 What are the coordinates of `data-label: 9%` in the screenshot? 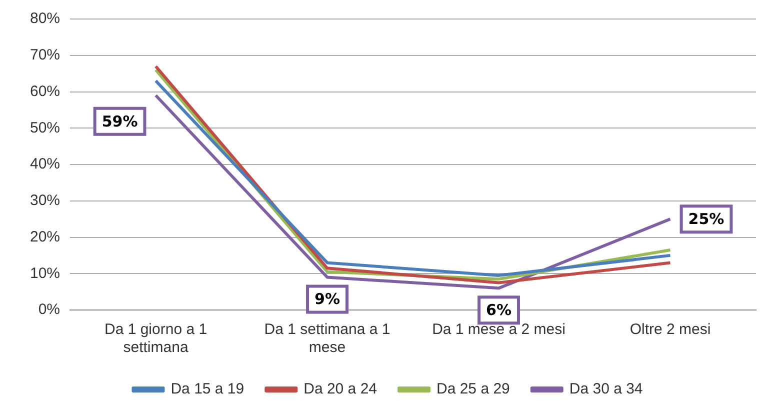 It's located at (327, 299).